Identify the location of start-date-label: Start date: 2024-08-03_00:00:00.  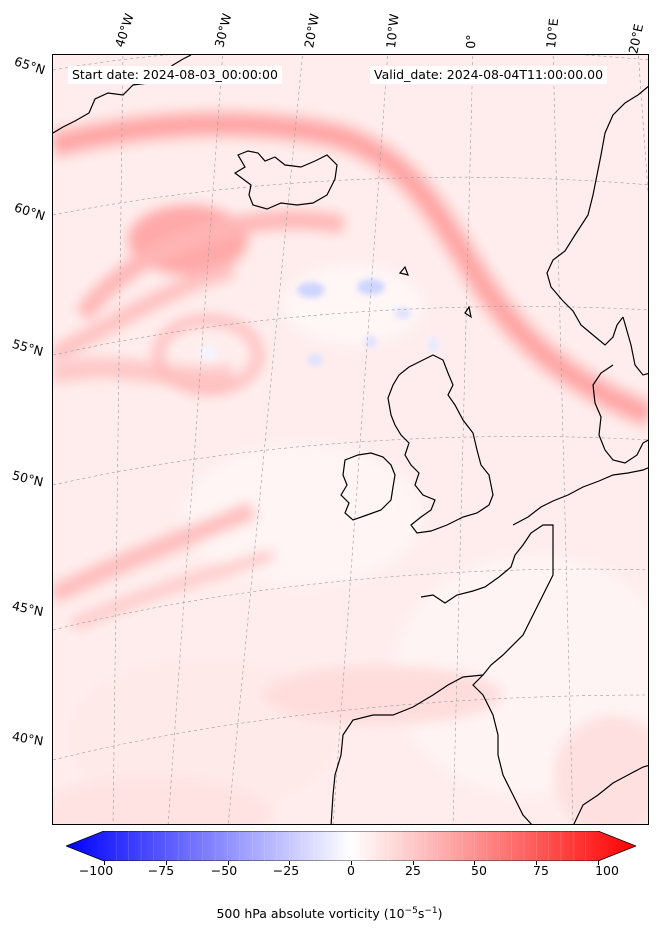
(175, 75).